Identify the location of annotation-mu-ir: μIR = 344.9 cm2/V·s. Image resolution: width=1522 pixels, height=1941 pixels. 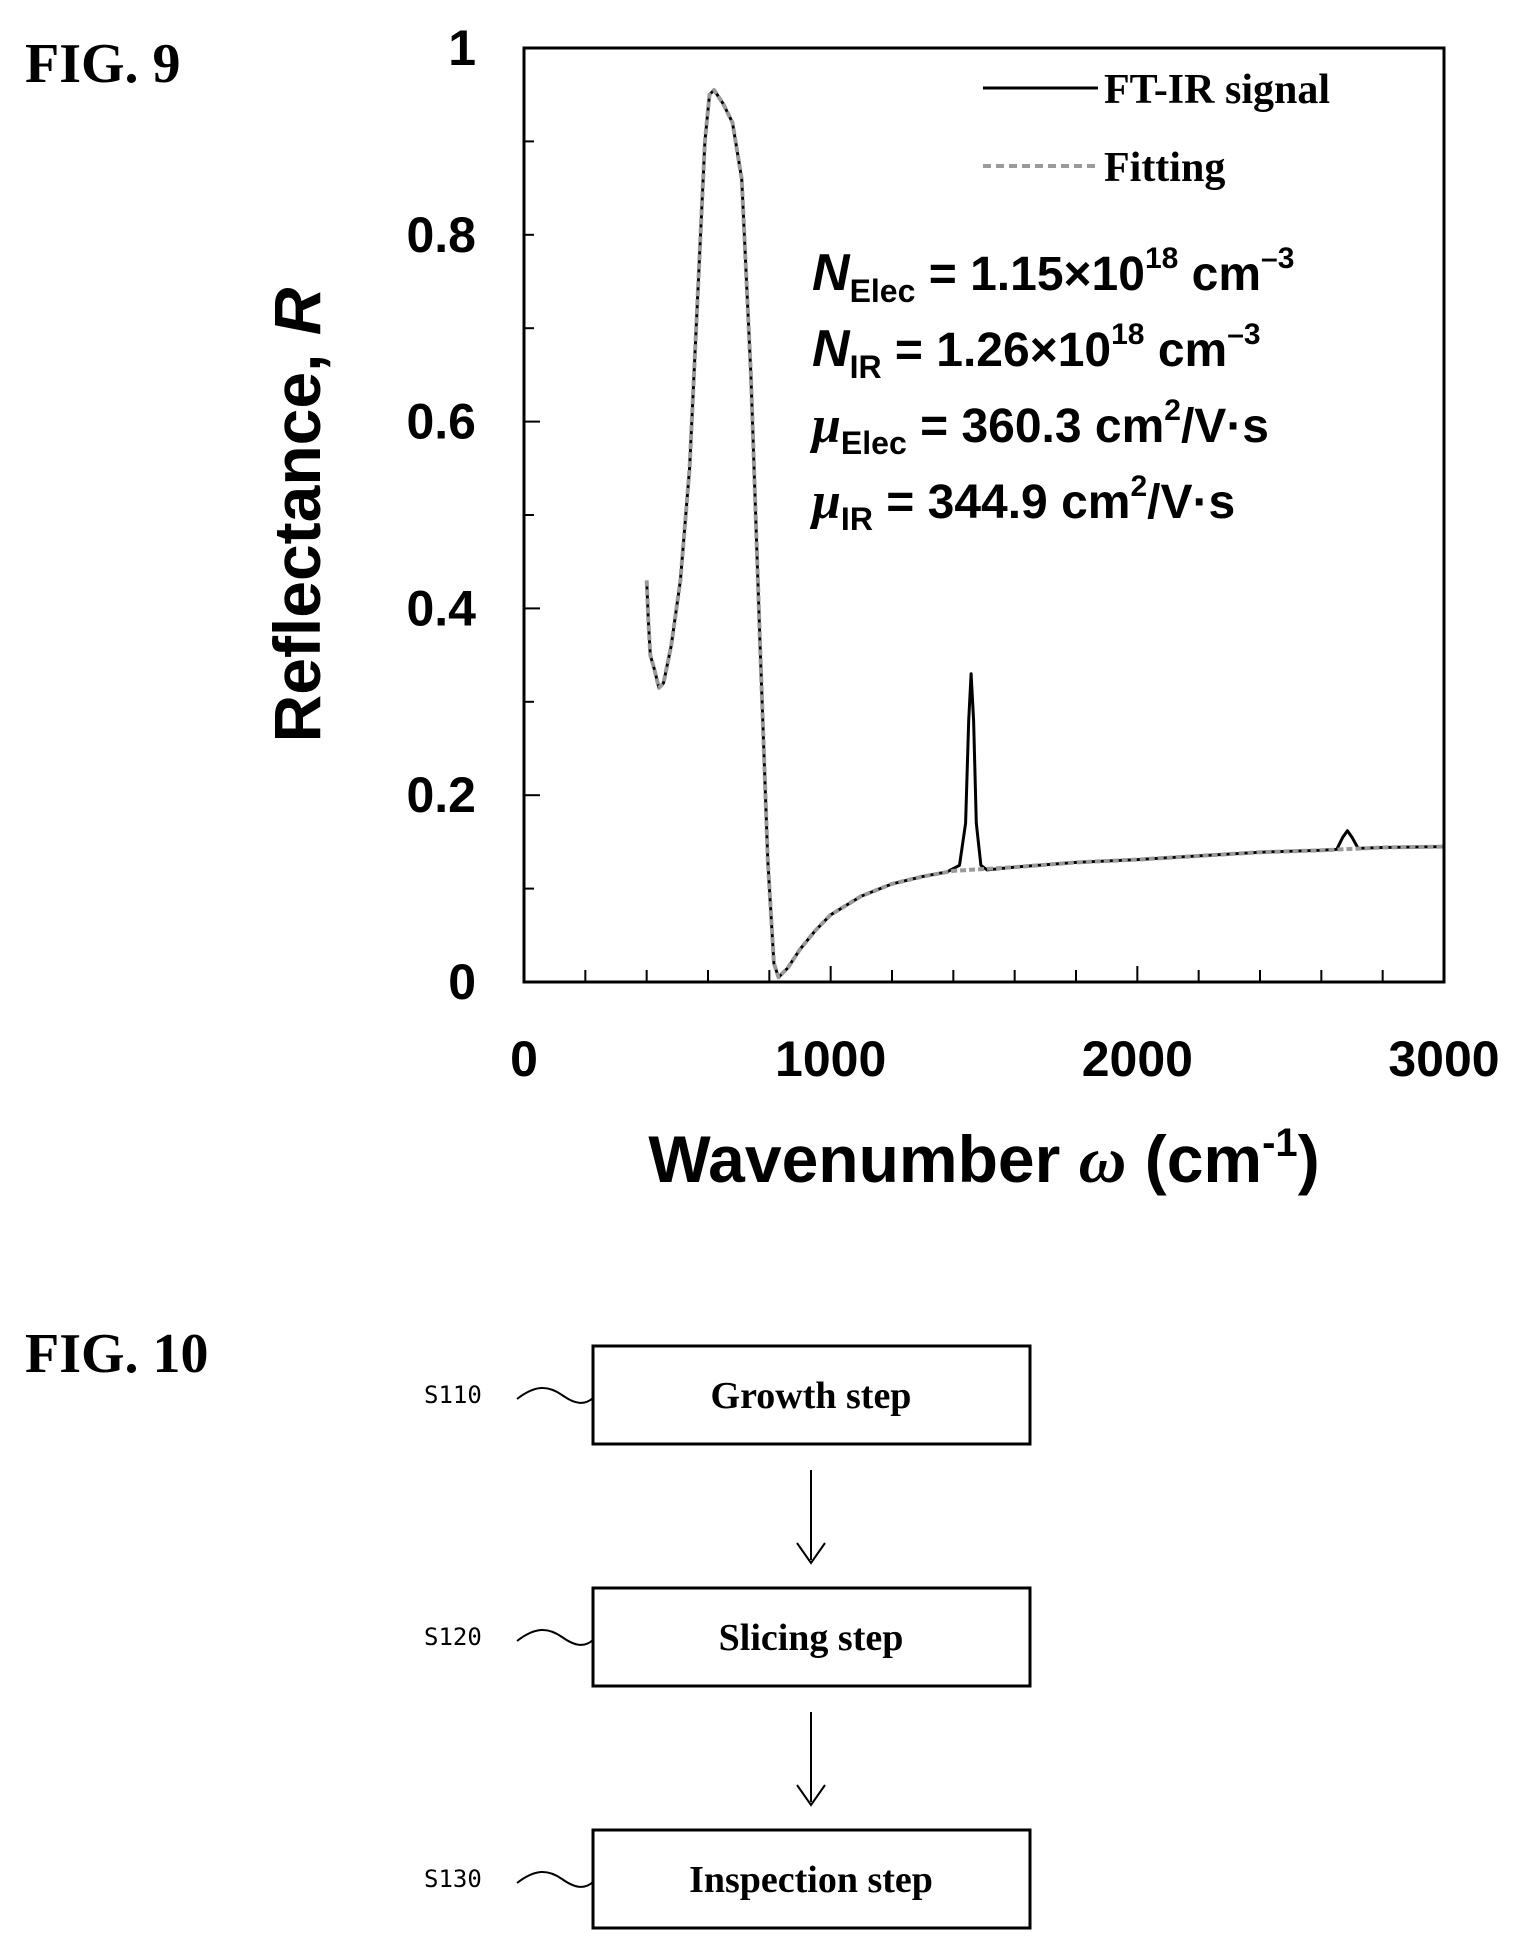
(1022, 503).